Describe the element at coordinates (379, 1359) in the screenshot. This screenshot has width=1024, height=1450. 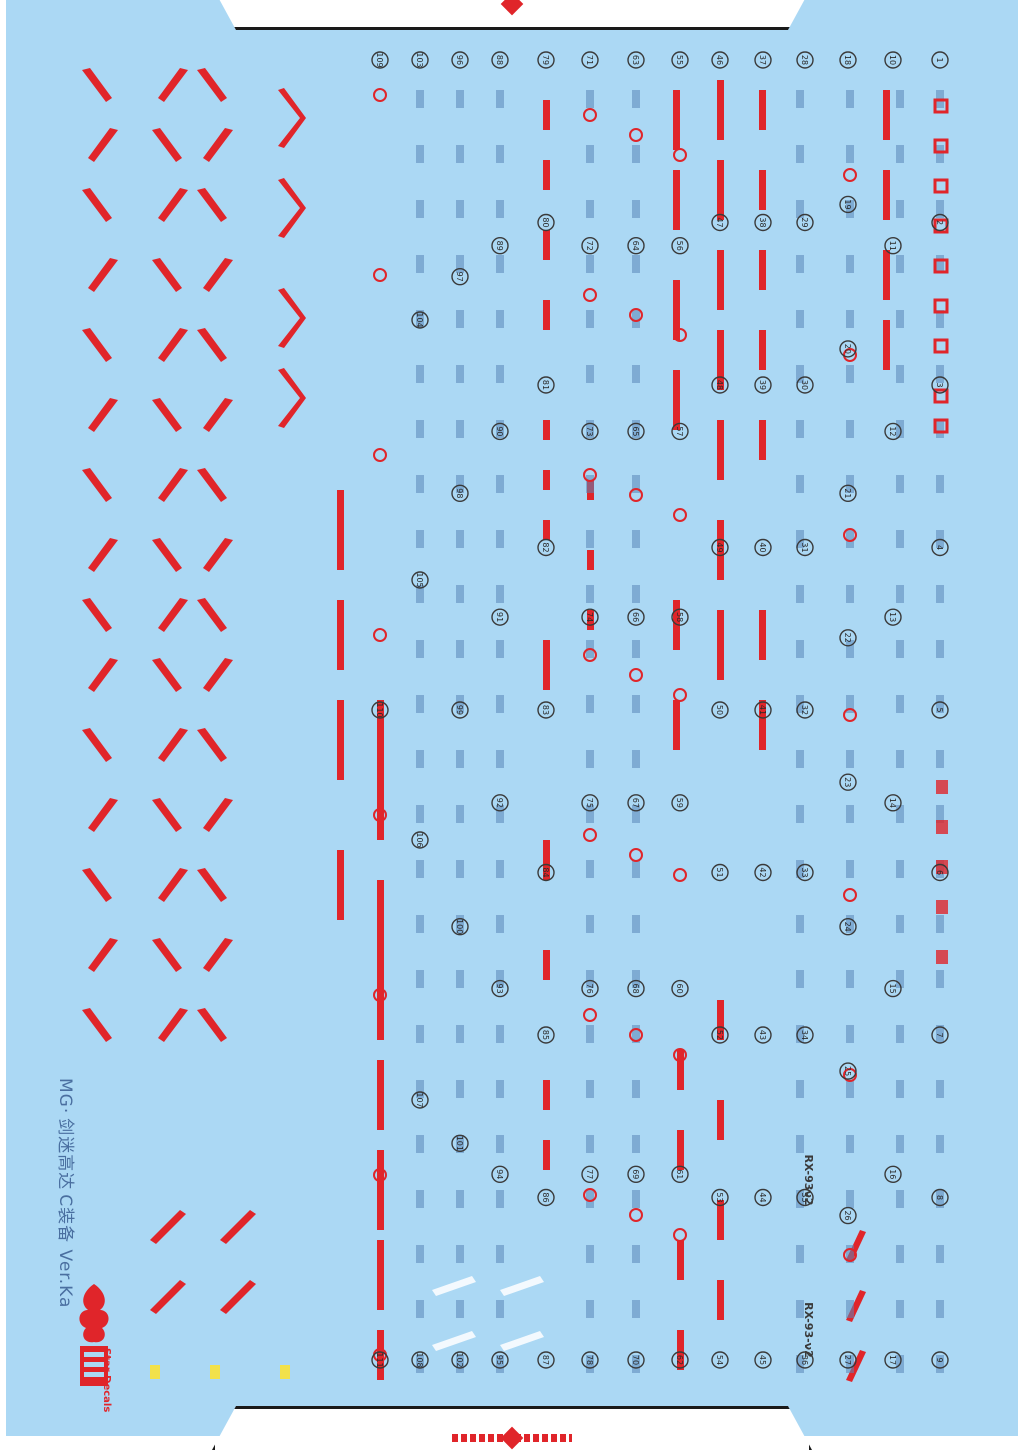
I see `number-marker-label: 111` at that location.